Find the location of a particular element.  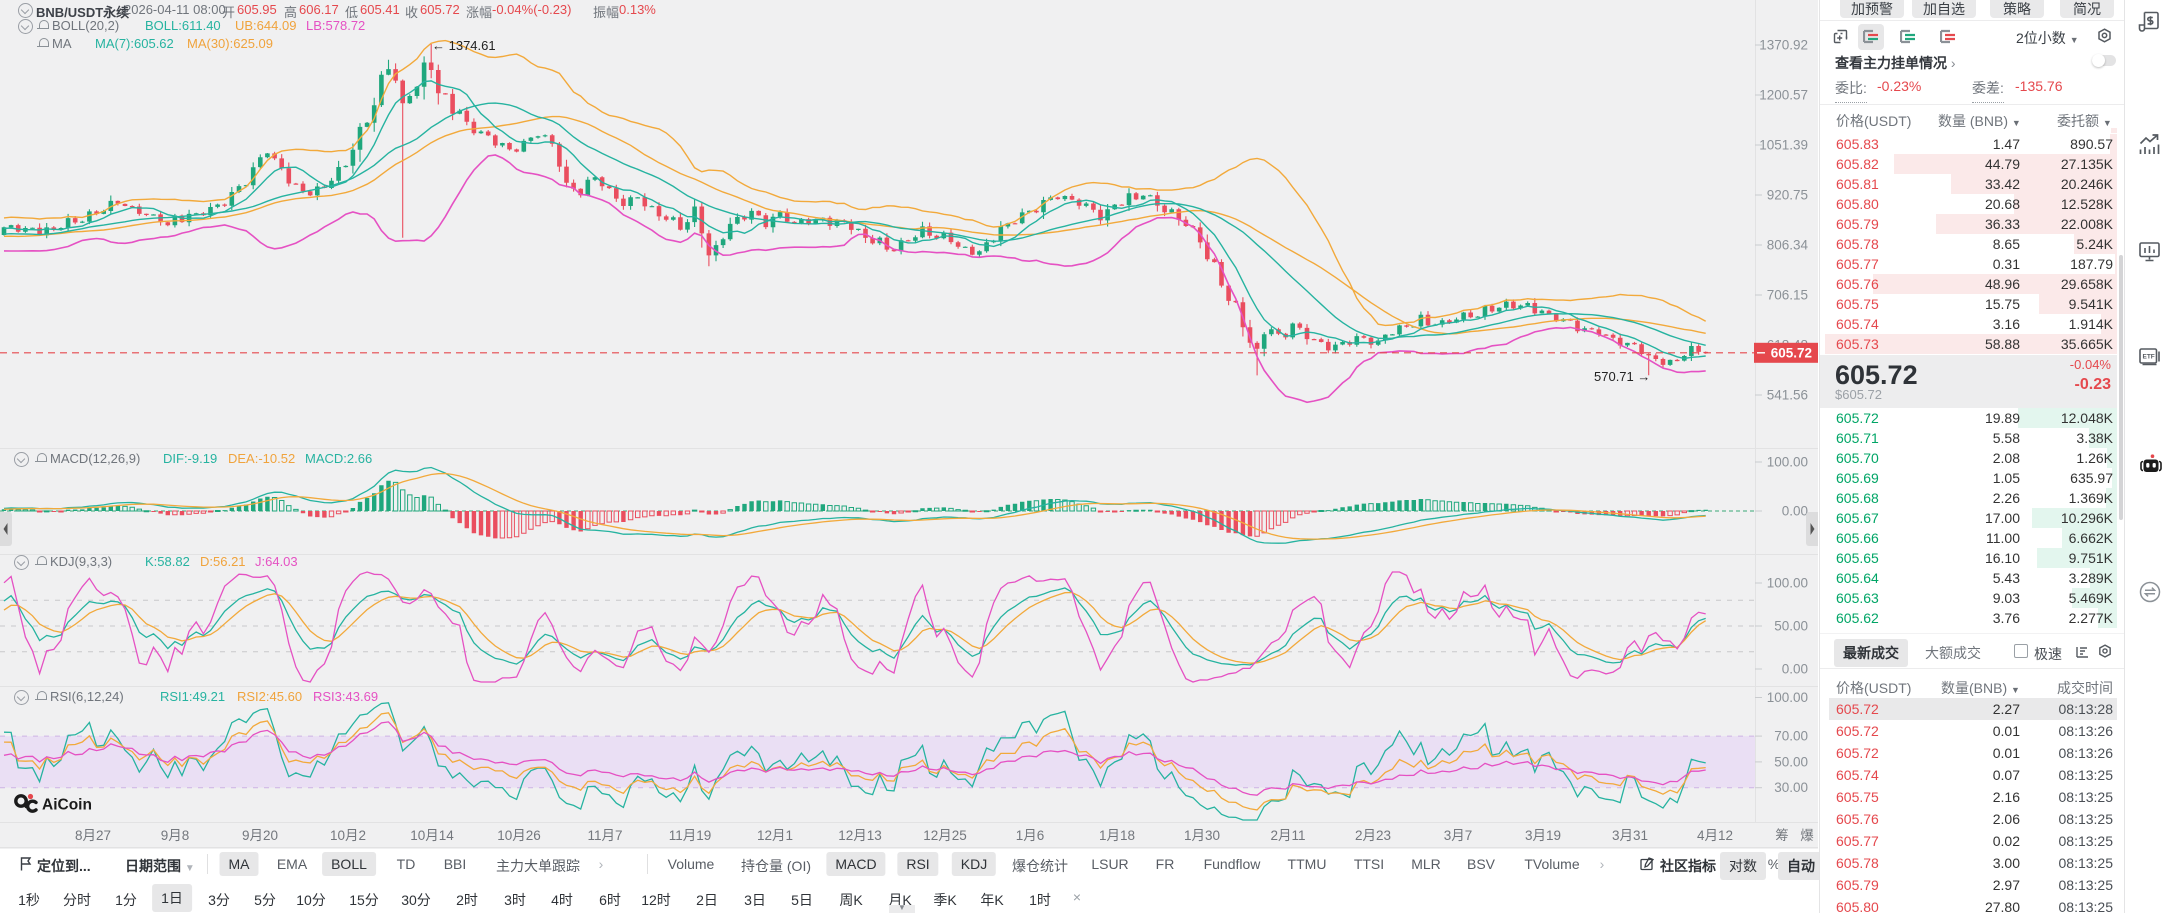

svg-text: 10月2 is located at coordinates (348, 835).